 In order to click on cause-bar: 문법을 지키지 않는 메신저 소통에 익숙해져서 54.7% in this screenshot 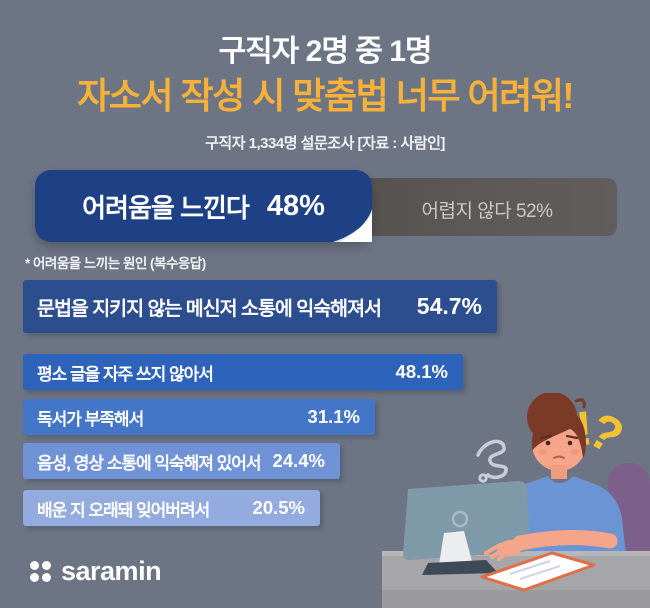, I will do `click(260, 306)`.